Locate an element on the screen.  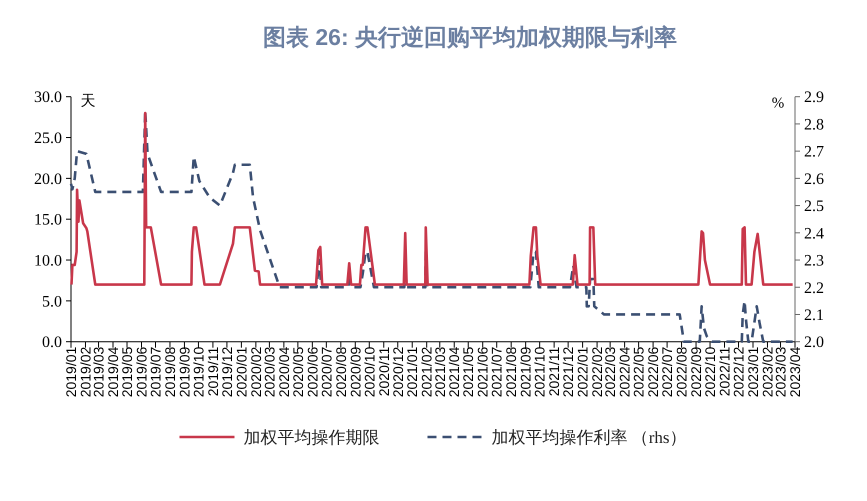
xtick-label: 2021/11 is located at coordinates (554, 371).